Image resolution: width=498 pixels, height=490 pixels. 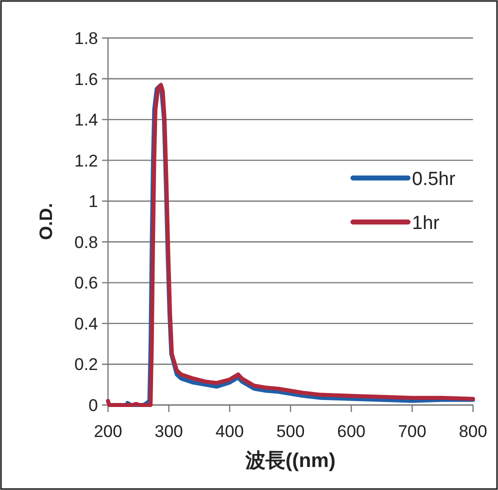 What do you see at coordinates (86, 242) in the screenshot?
I see `ytick: 0.8` at bounding box center [86, 242].